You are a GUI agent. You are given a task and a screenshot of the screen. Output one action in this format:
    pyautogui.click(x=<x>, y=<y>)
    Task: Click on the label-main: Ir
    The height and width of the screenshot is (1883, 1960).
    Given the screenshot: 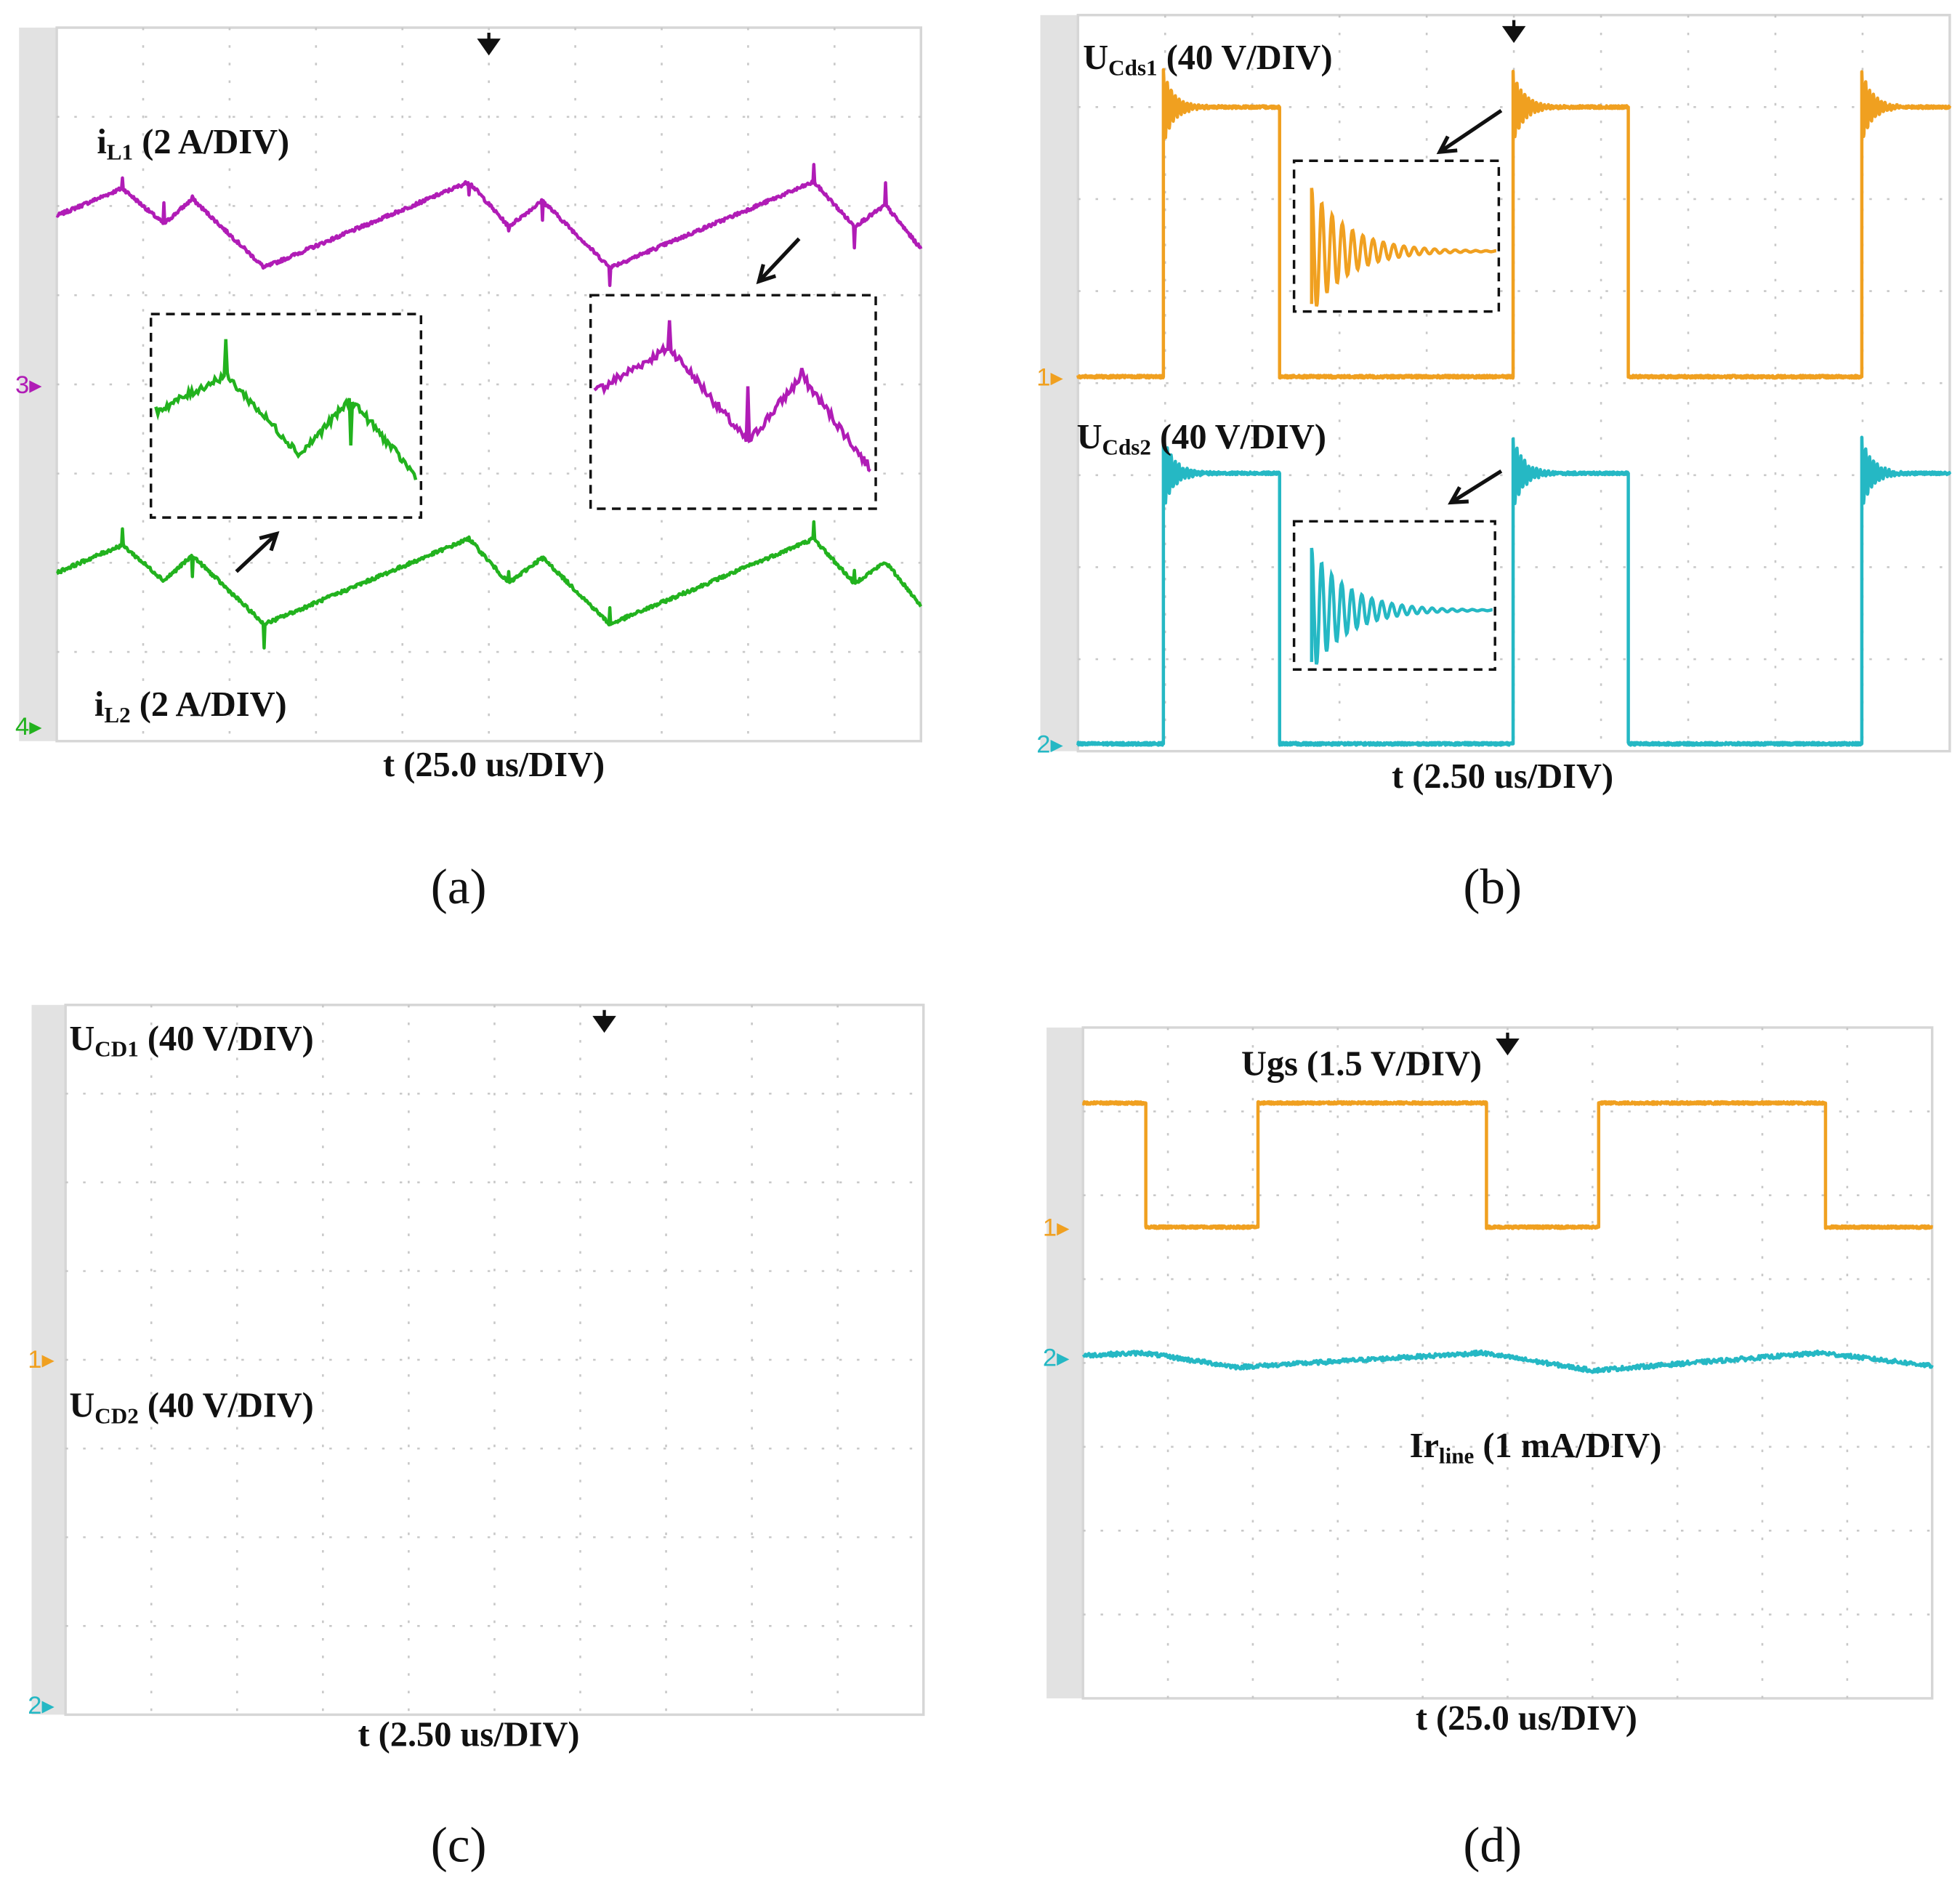 What is the action you would take?
    pyautogui.click(x=1424, y=1446)
    